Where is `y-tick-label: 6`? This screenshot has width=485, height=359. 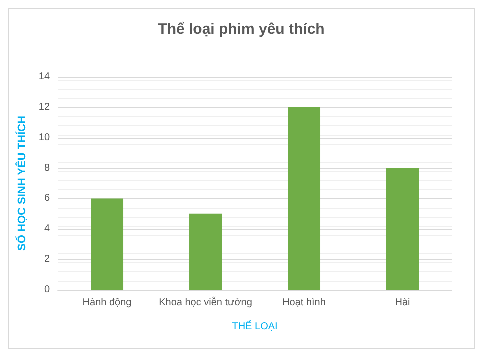 y-tick-label: 6 is located at coordinates (47, 198).